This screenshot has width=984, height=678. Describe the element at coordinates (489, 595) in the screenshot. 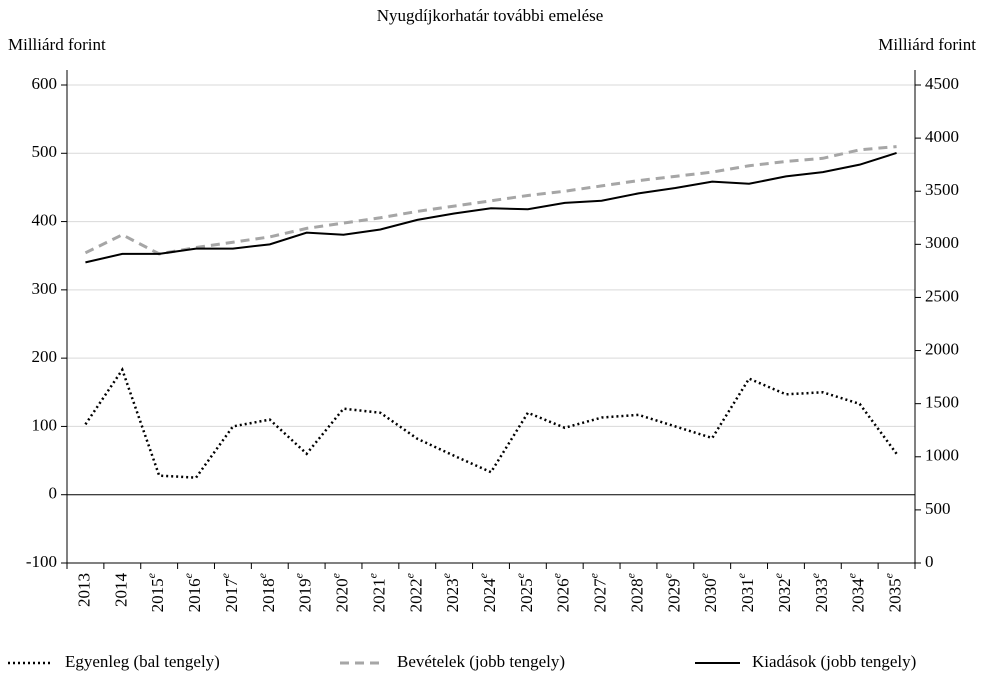

I see `x-tick-label-year: 2024` at that location.